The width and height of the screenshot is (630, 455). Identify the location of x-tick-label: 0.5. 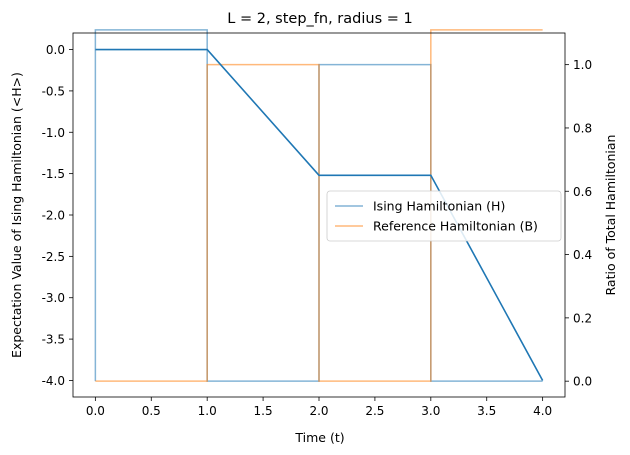
(151, 411).